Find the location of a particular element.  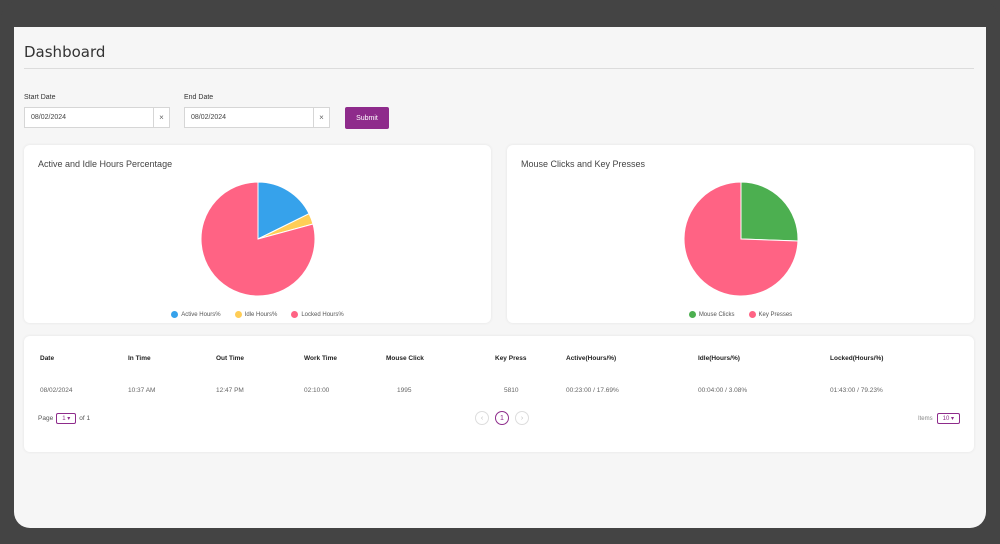

next-page-button: › is located at coordinates (522, 418).